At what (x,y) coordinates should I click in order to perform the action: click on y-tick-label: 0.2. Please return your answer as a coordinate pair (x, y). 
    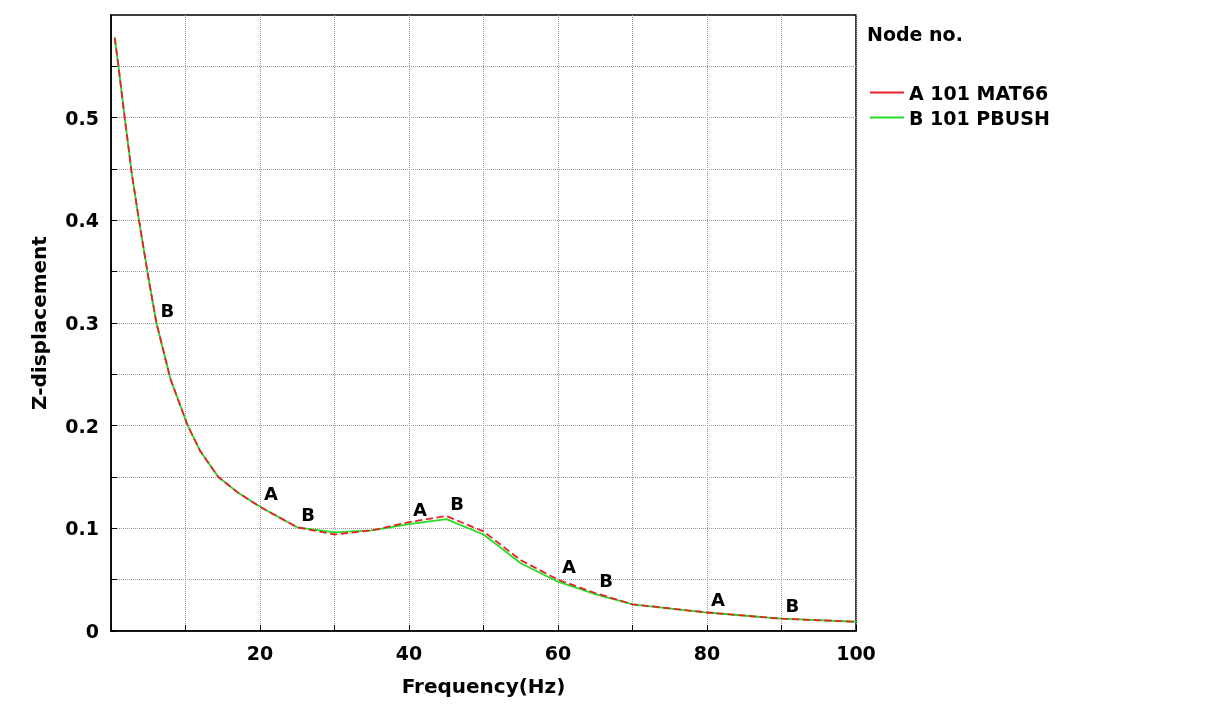
    Looking at the image, I should click on (82, 425).